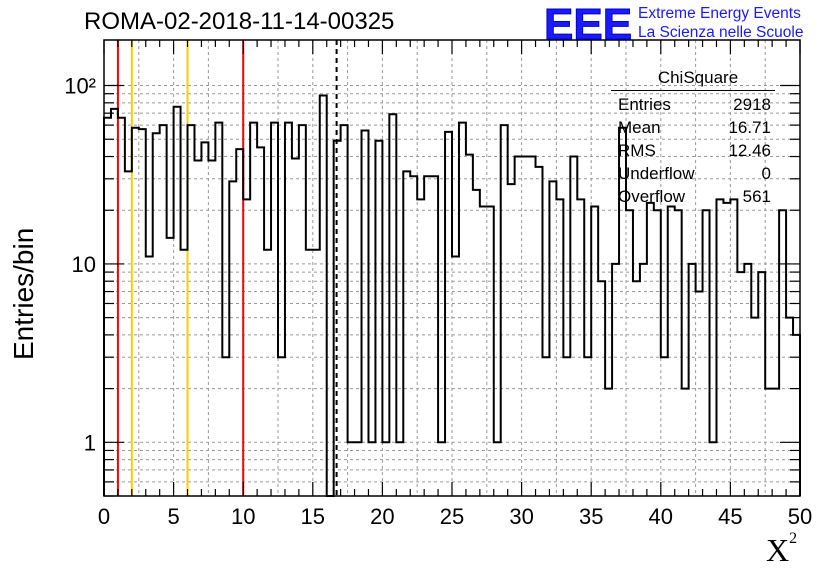  I want to click on x-tick-label: 40, so click(661, 516).